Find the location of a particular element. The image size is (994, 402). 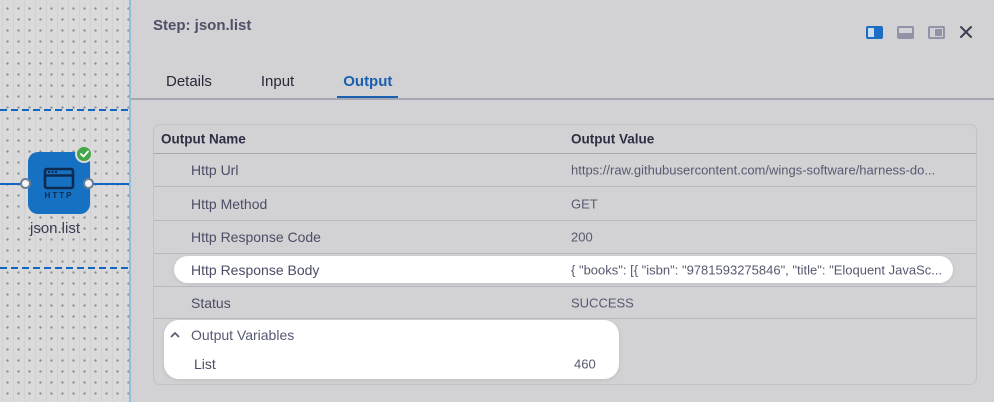

table-header-row: Output Name Output Value is located at coordinates (565, 139).